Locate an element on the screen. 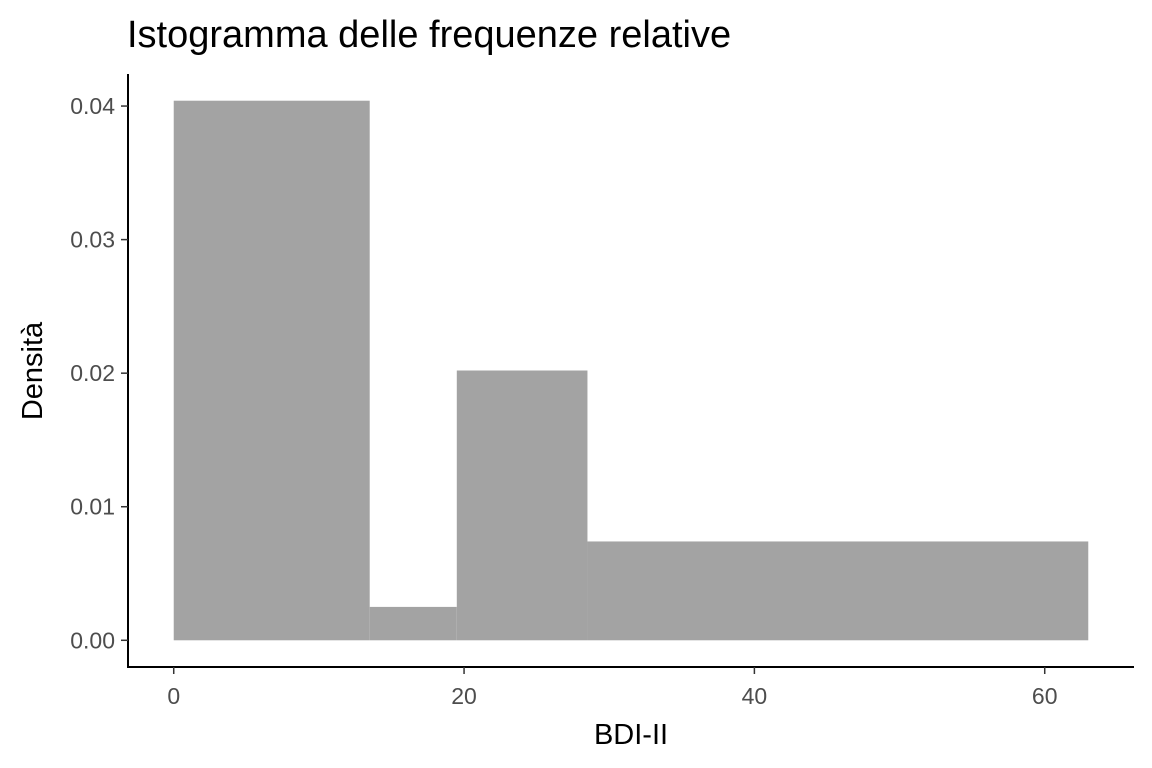  chart-title: Istogramma delle frequenze relative is located at coordinates (429, 35).